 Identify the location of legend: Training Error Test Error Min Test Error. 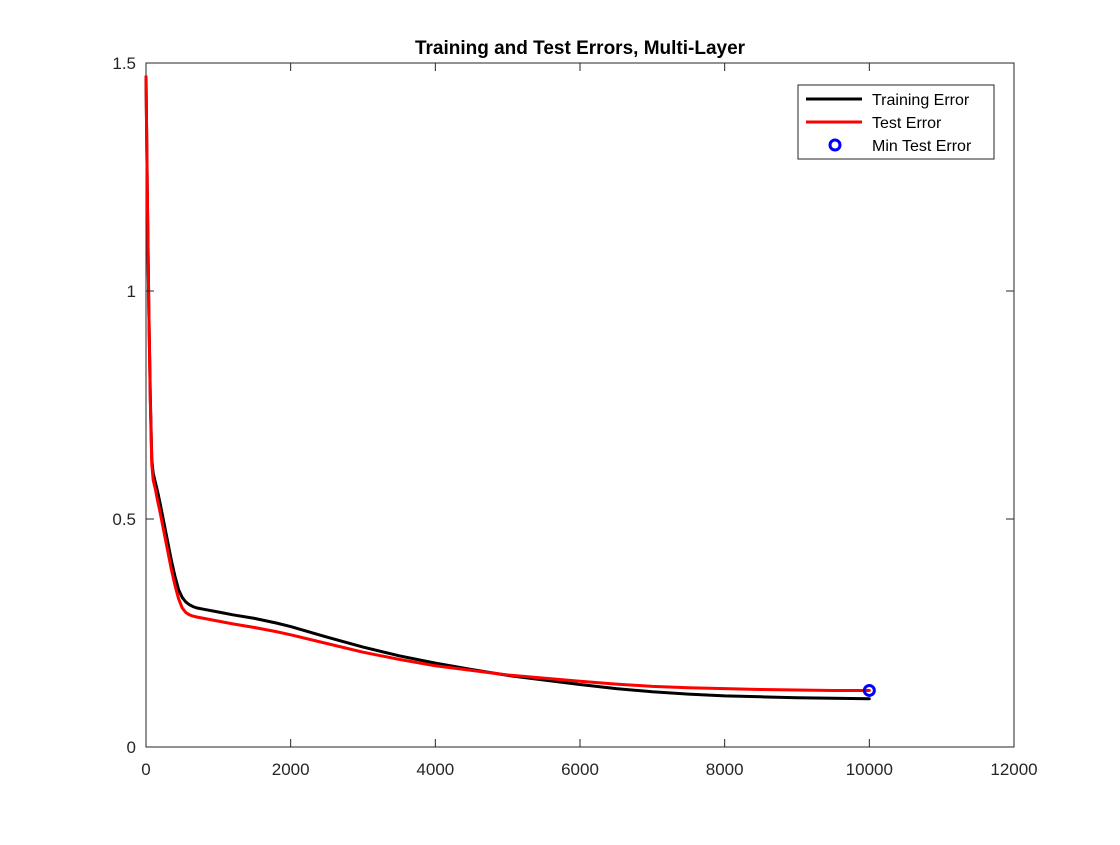
(896, 122).